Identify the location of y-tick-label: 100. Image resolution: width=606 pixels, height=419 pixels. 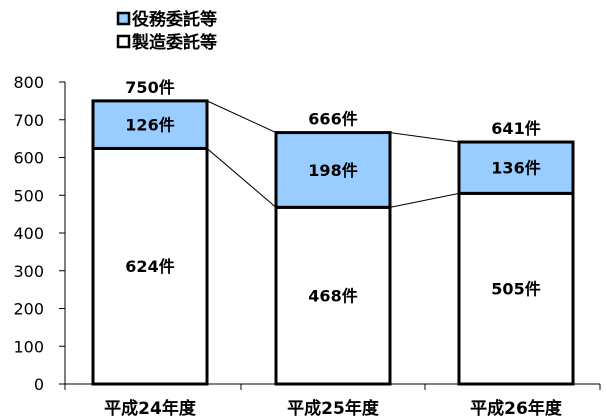
(28, 346).